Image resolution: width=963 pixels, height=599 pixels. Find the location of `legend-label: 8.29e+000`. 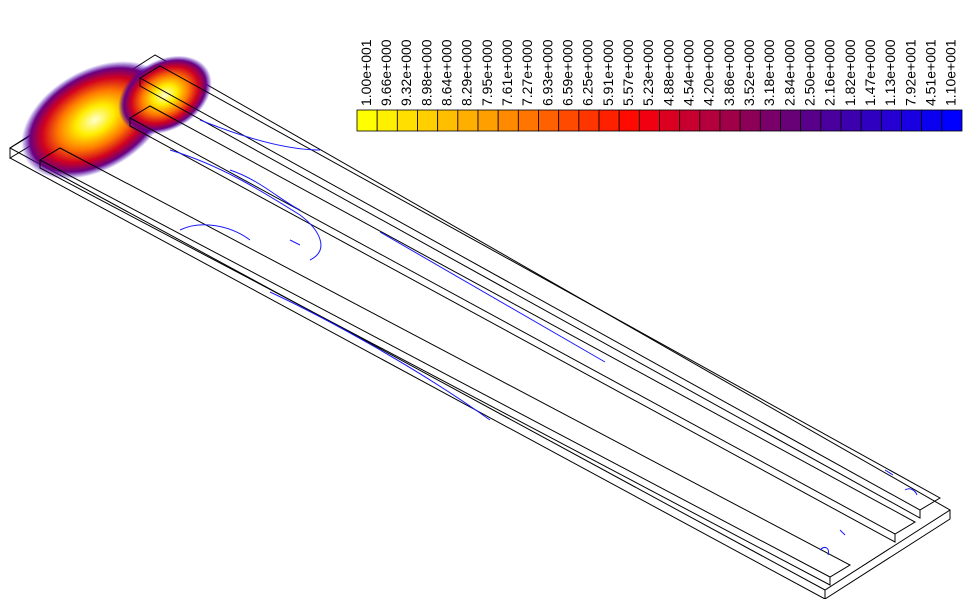

legend-label: 8.29e+000 is located at coordinates (467, 72).